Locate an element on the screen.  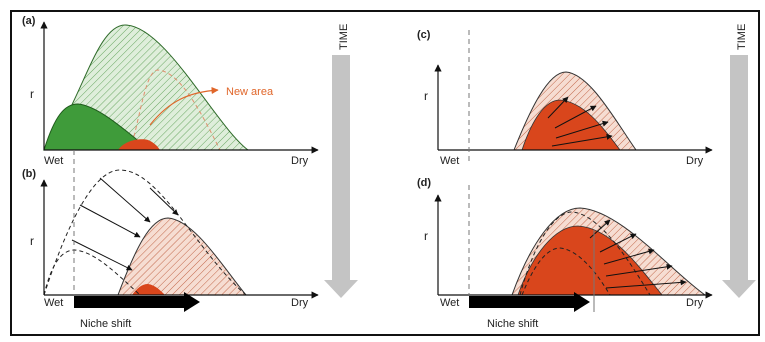
panel-b-niche-shift-label: Niche shift is located at coordinates (105, 324).